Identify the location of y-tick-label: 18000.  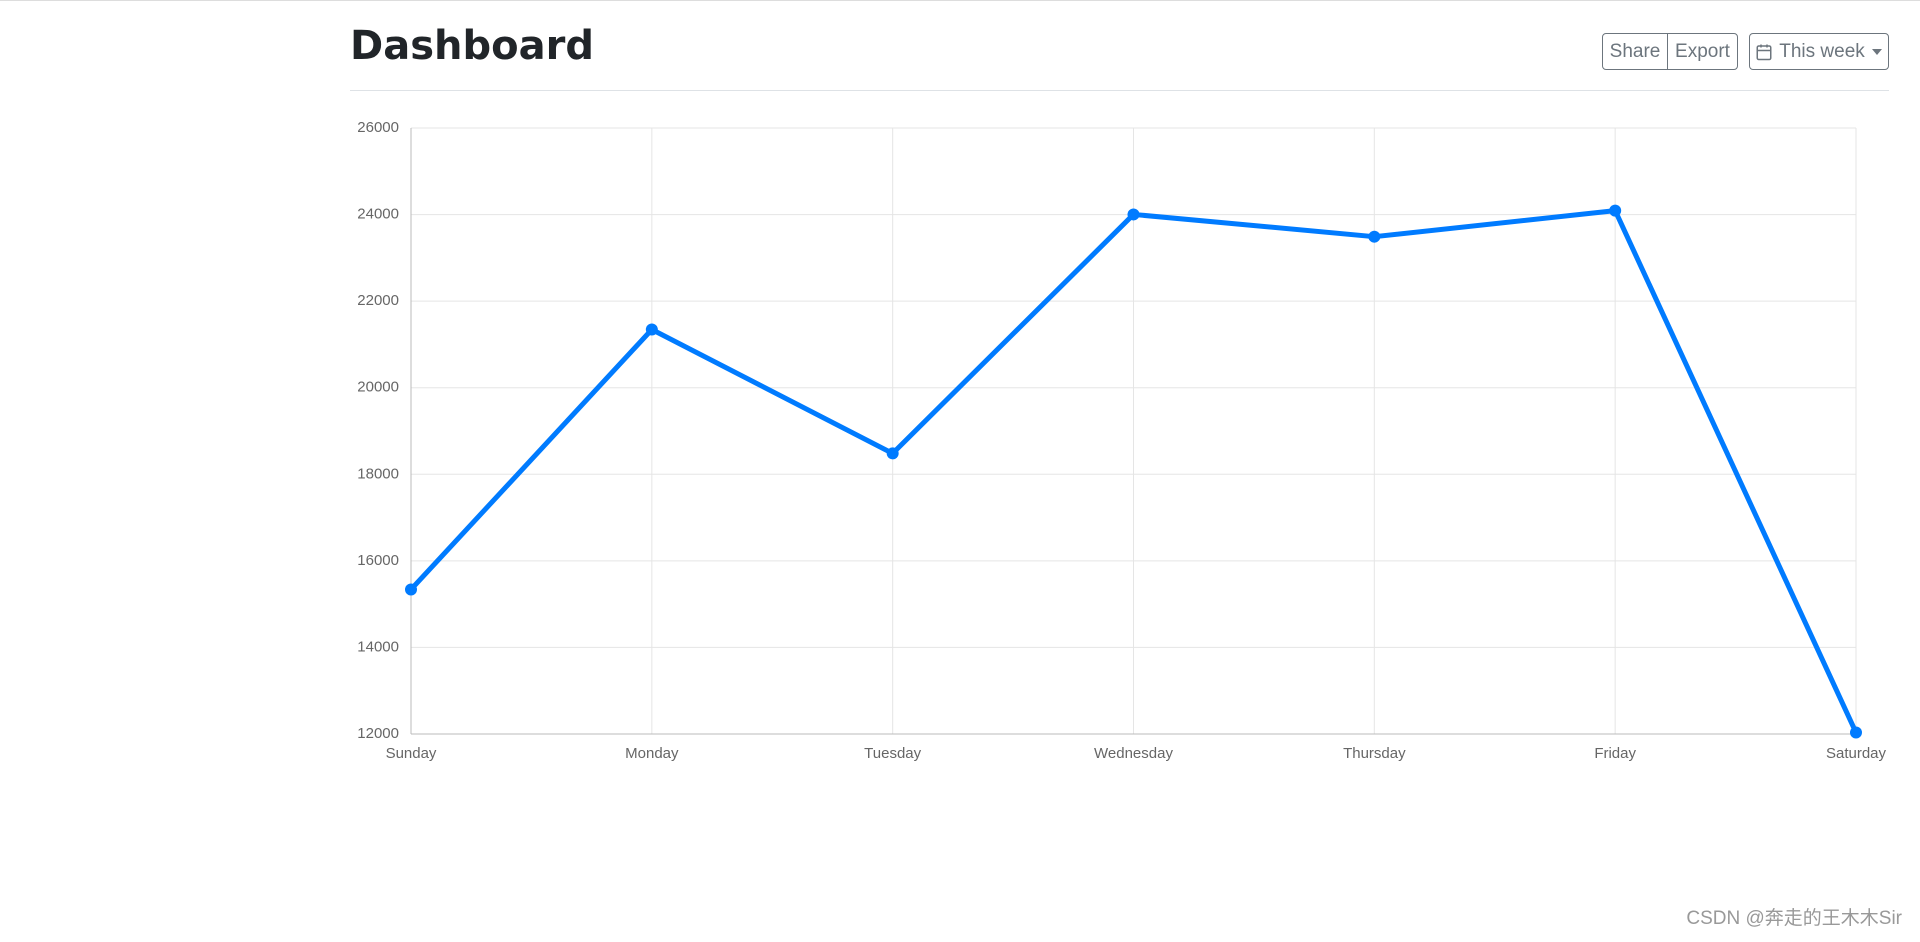
(378, 473).